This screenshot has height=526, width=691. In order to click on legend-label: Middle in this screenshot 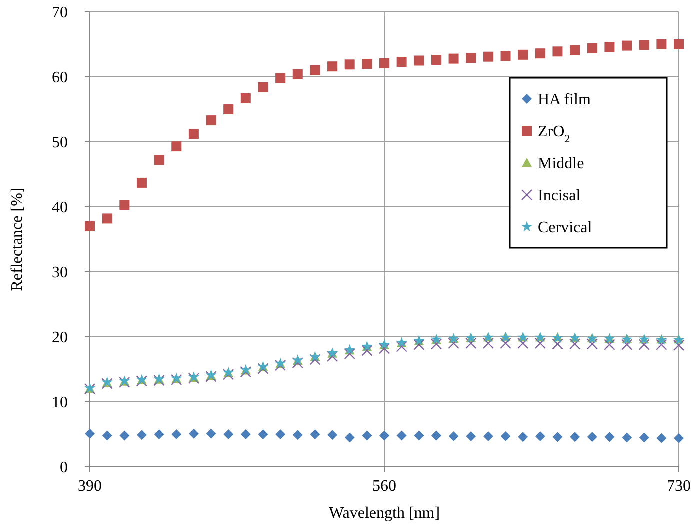, I will do `click(561, 164)`.